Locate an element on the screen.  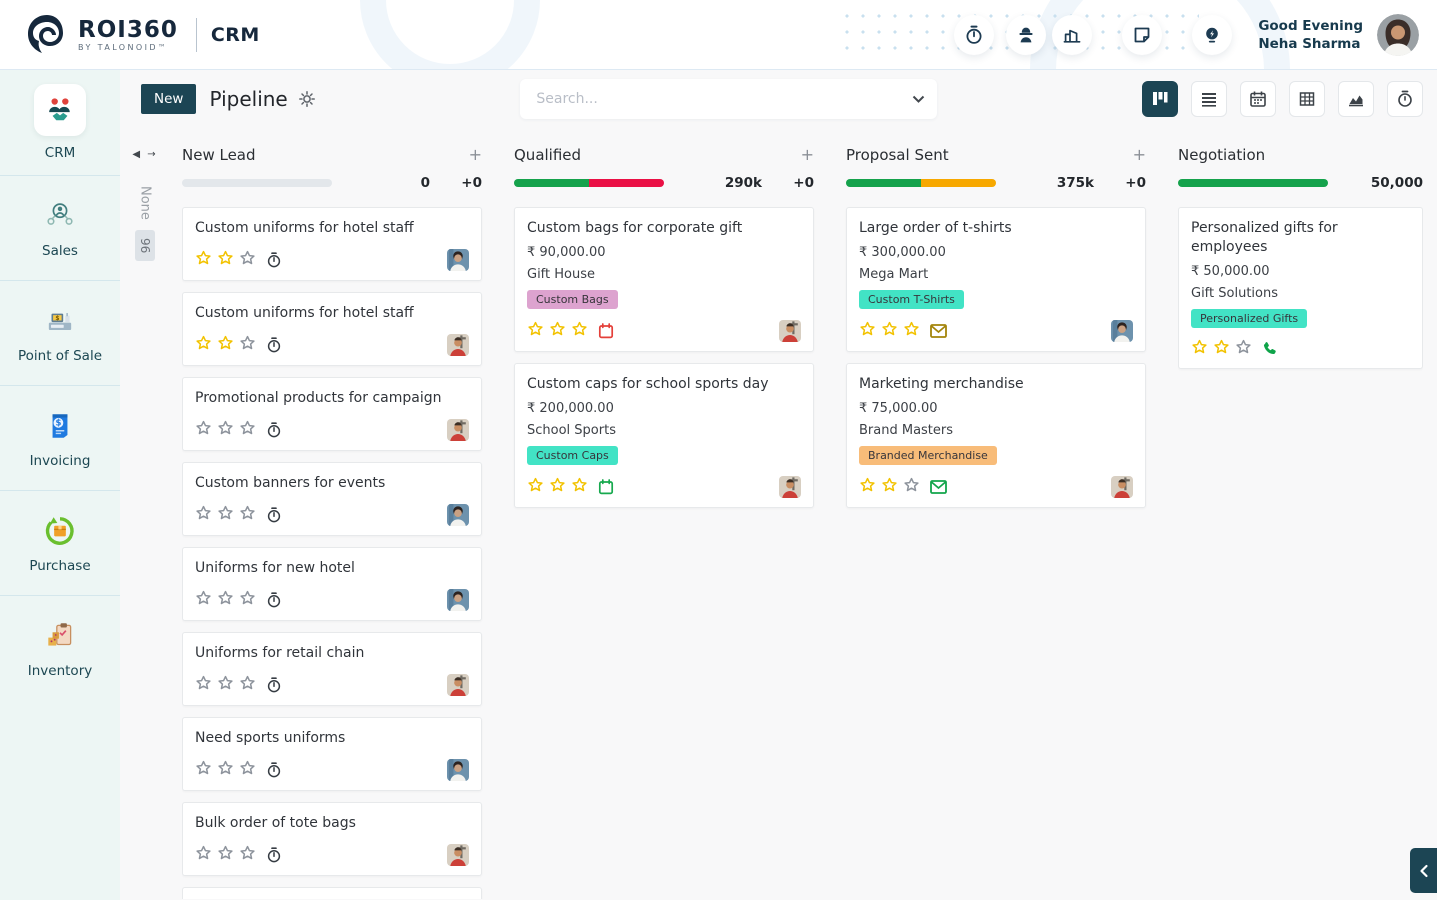
calendar-view-button is located at coordinates (1257, 99).